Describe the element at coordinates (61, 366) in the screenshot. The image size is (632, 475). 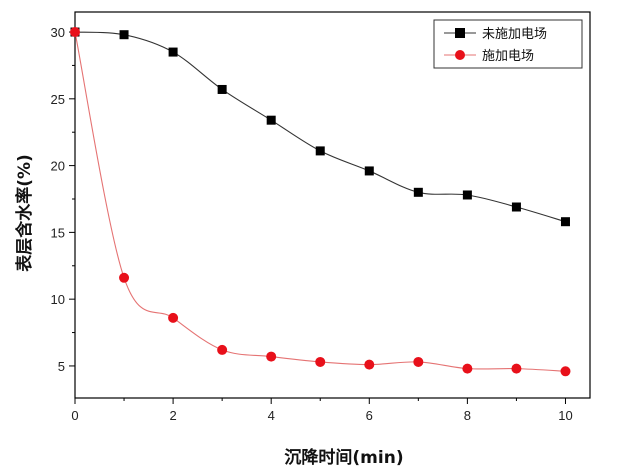
I see `y-tick-label: 5` at that location.